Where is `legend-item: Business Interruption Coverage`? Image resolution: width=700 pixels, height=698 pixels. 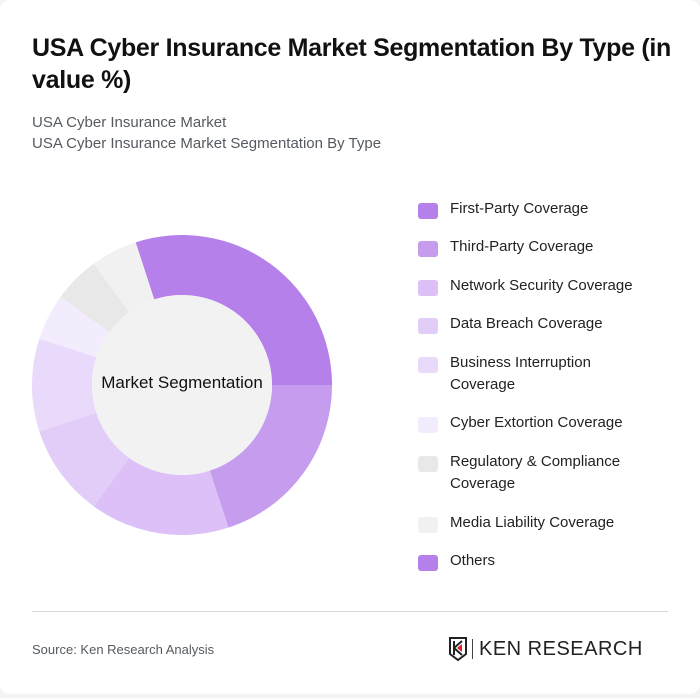 legend-item: Business Interruption Coverage is located at coordinates (524, 374).